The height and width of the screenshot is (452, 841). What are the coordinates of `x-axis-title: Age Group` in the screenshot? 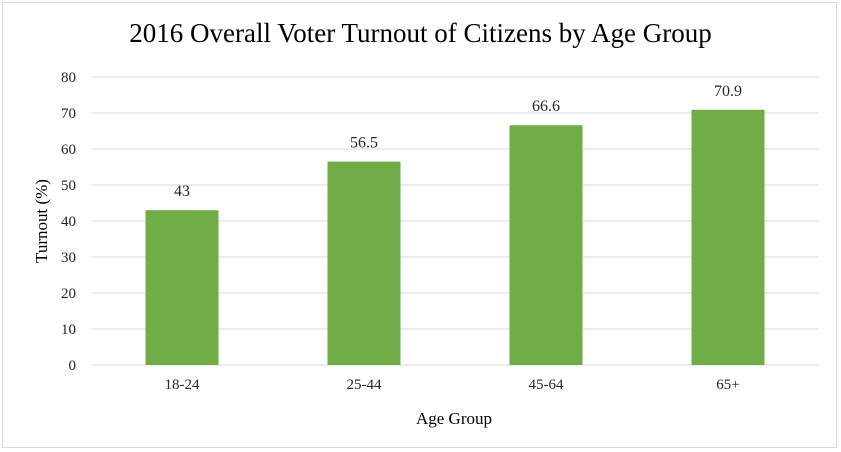 It's located at (454, 418).